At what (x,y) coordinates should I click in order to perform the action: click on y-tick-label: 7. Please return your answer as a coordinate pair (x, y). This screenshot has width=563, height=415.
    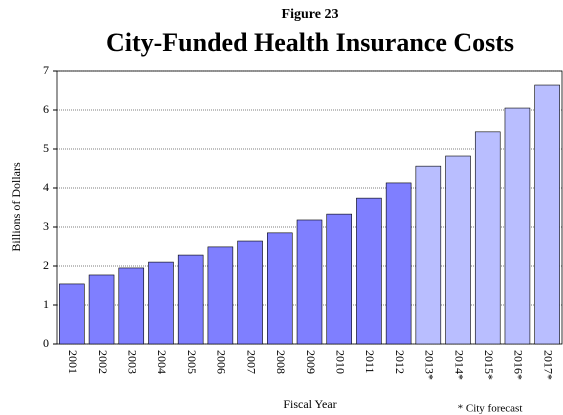
    Looking at the image, I should click on (46, 70).